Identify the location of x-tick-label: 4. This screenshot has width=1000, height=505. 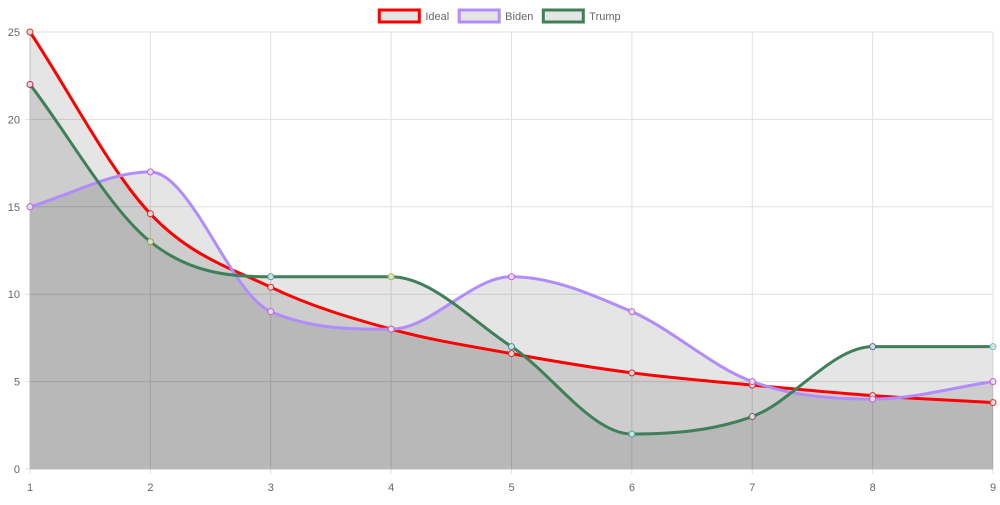
(391, 488).